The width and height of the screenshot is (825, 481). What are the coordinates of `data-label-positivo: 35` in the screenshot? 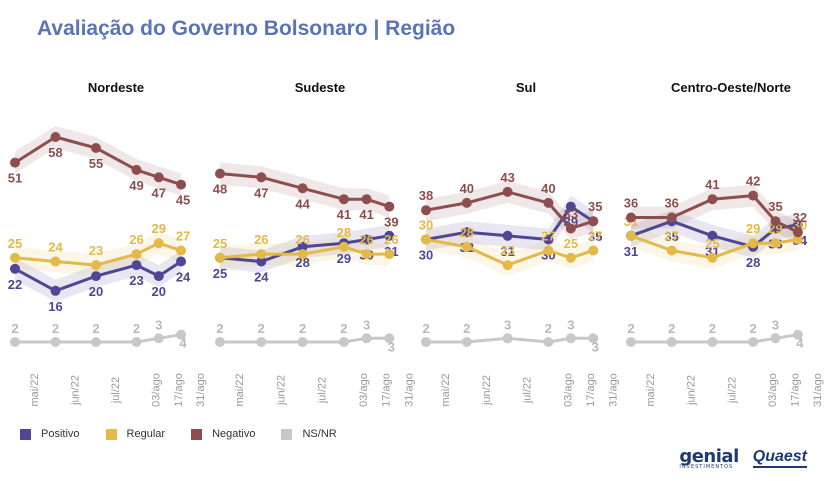 It's located at (671, 236).